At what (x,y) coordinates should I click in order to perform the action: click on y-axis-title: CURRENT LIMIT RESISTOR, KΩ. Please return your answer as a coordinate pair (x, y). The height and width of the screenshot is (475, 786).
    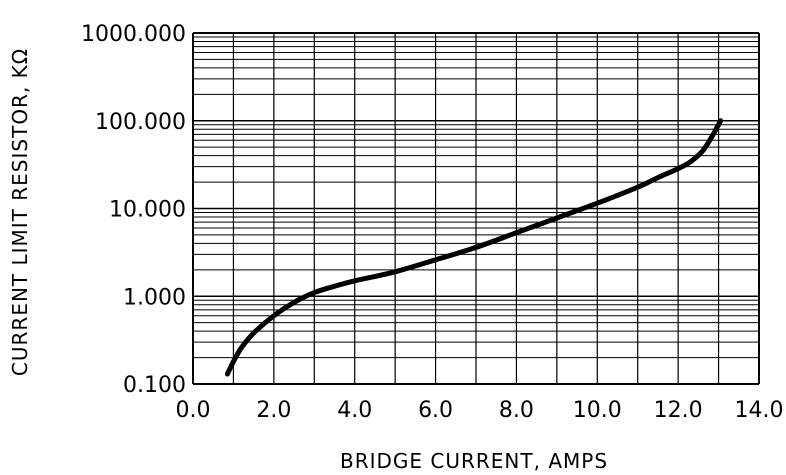
    Looking at the image, I should click on (20, 212).